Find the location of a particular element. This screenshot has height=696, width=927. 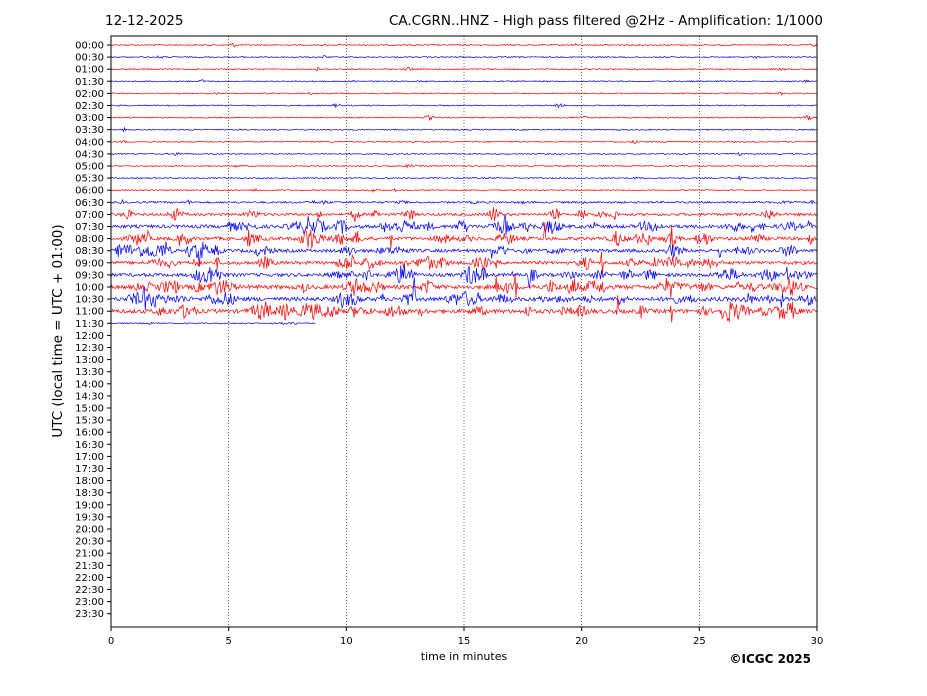

y-tick-label: 09:00 is located at coordinates (89, 263).